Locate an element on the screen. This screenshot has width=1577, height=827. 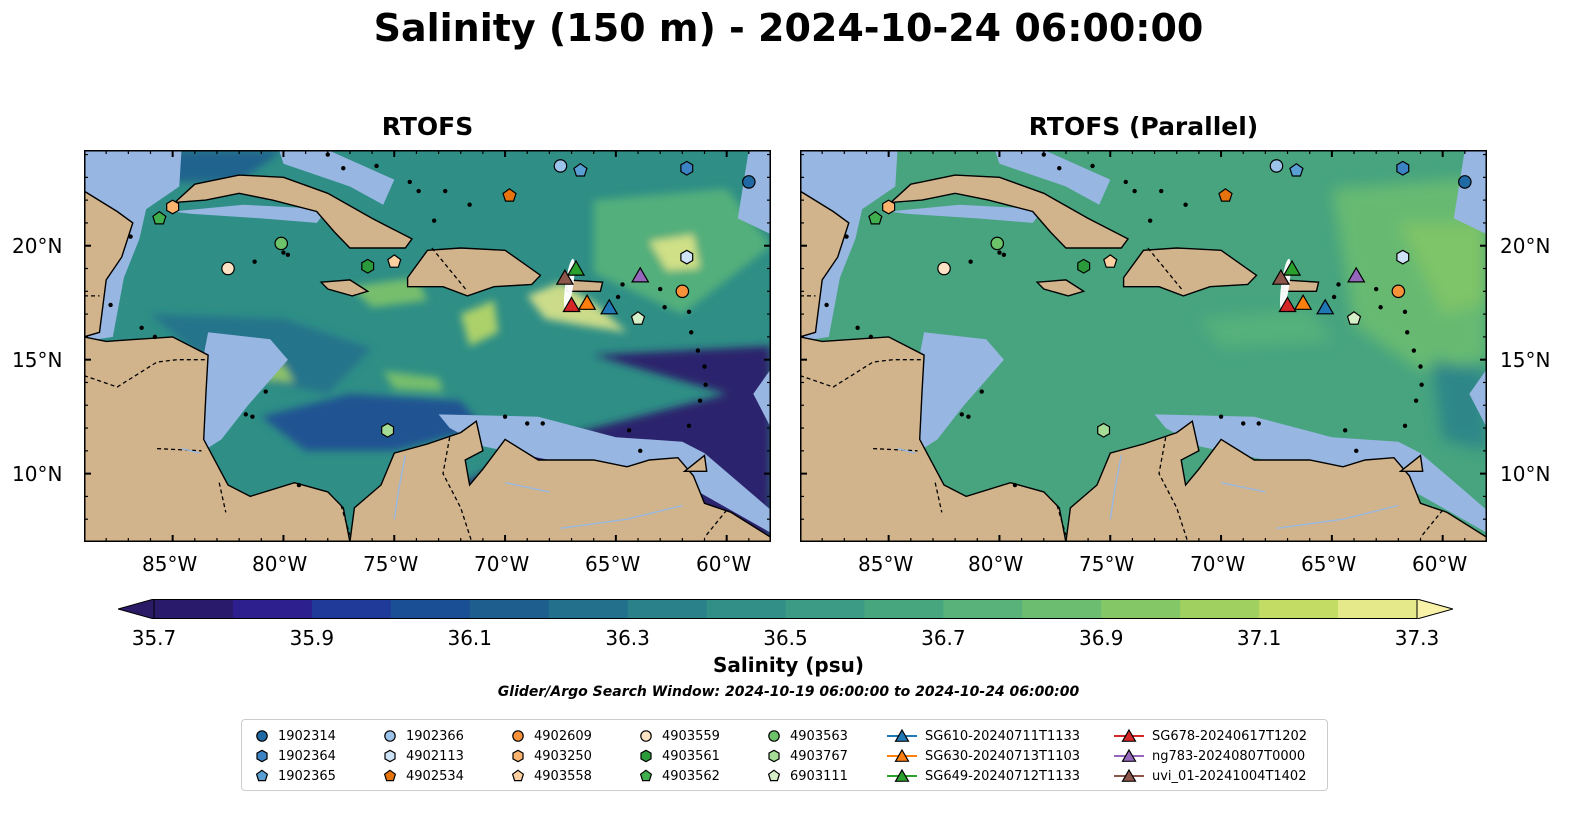
figure-title: Salinity (150 m) - 2024-10-24 06:00:00 is located at coordinates (788, 28).